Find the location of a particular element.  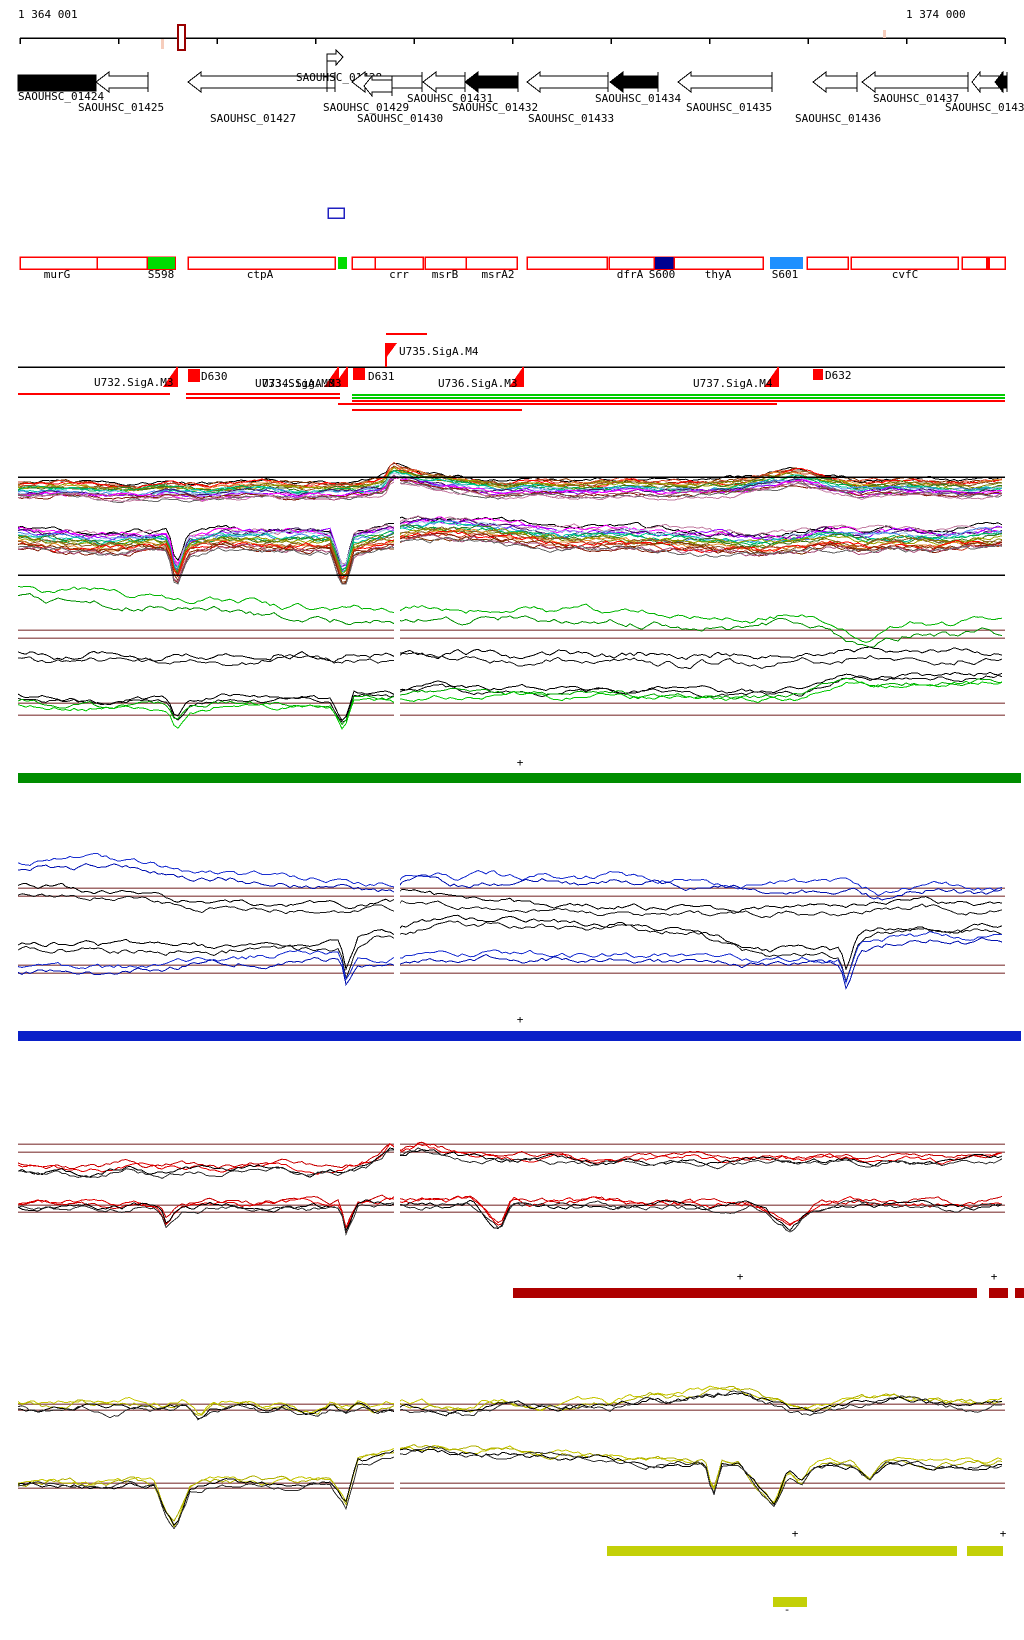

feature-label: U733.SigA.M3 is located at coordinates (294, 383).